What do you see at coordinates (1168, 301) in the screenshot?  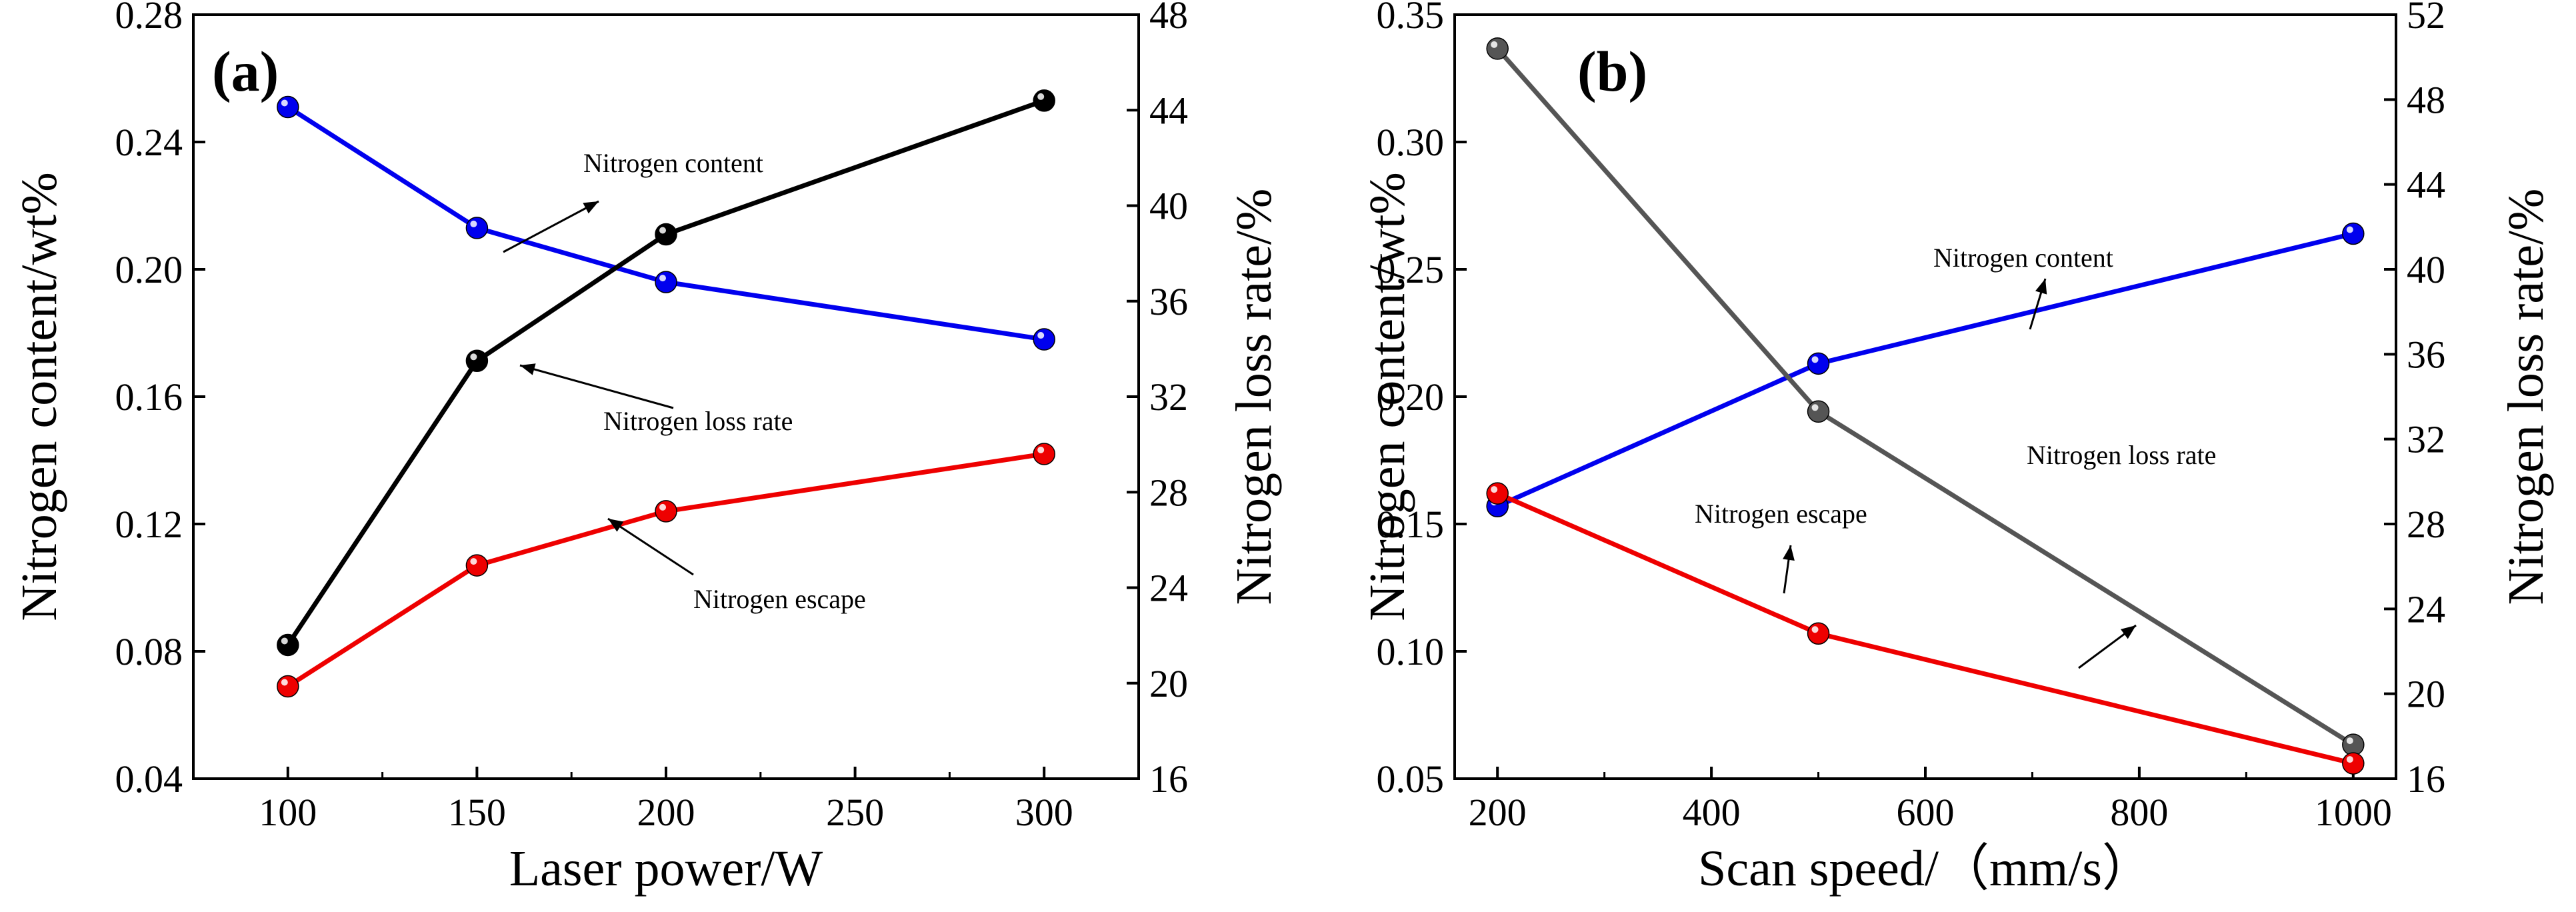 I see `panel-a-y-right-tick-label: 36` at bounding box center [1168, 301].